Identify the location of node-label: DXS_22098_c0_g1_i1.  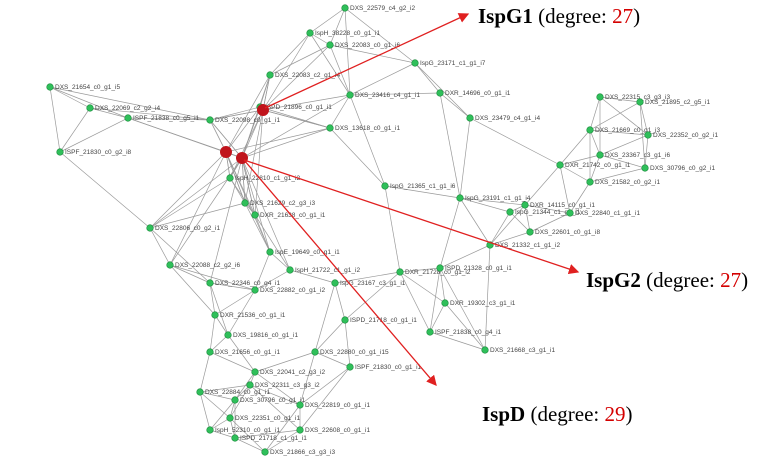
(247, 120).